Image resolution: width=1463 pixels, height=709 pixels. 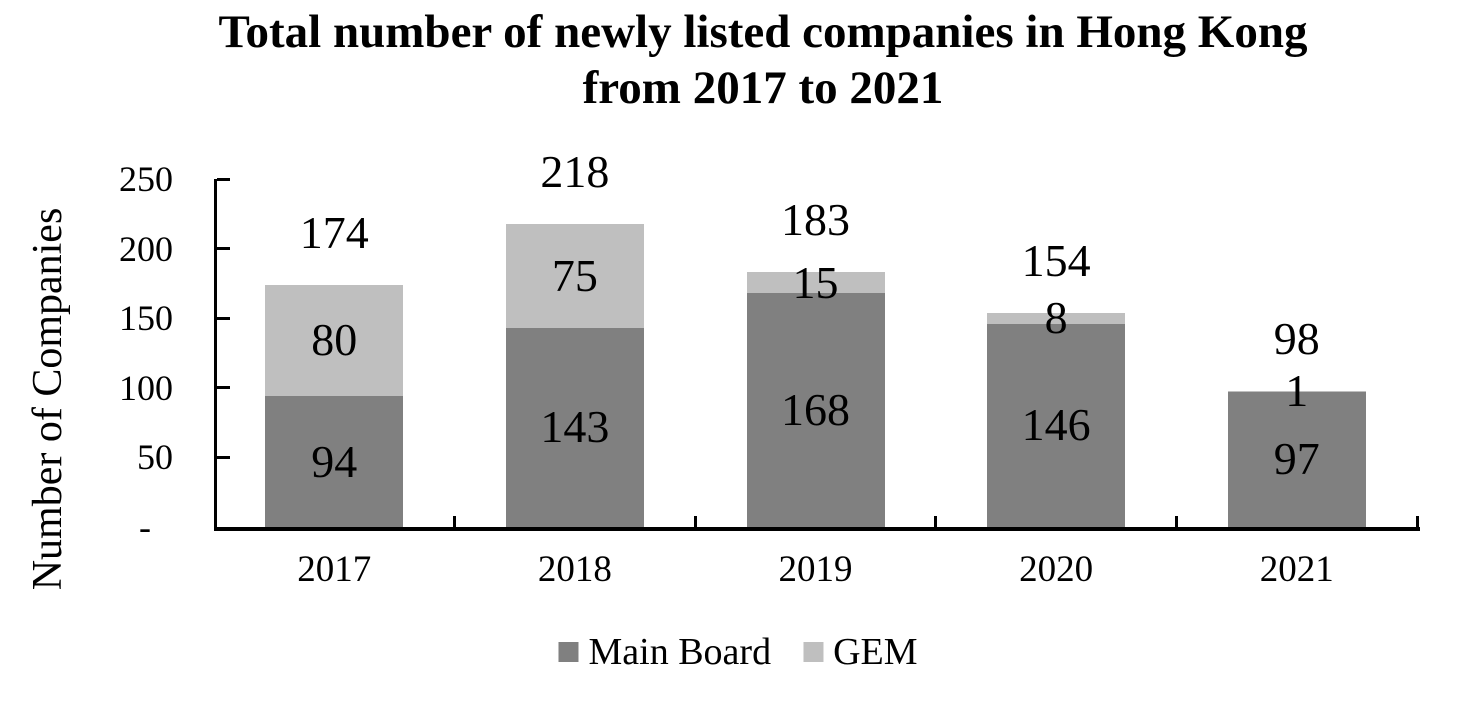 I want to click on legend-label: Main Board, so click(x=680, y=652).